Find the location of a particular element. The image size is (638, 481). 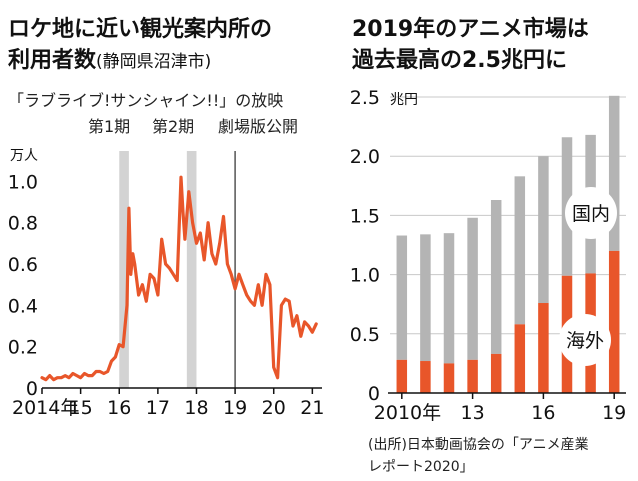

left-xtick-label-2: 16 is located at coordinates (119, 408).